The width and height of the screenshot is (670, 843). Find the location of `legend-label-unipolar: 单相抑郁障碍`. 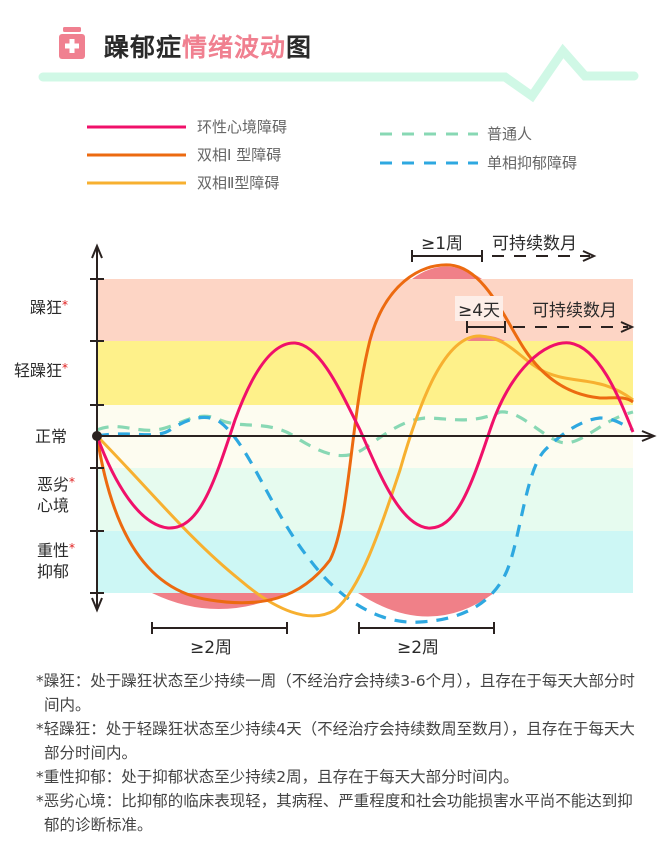

legend-label-unipolar: 单相抑郁障碍 is located at coordinates (532, 163).